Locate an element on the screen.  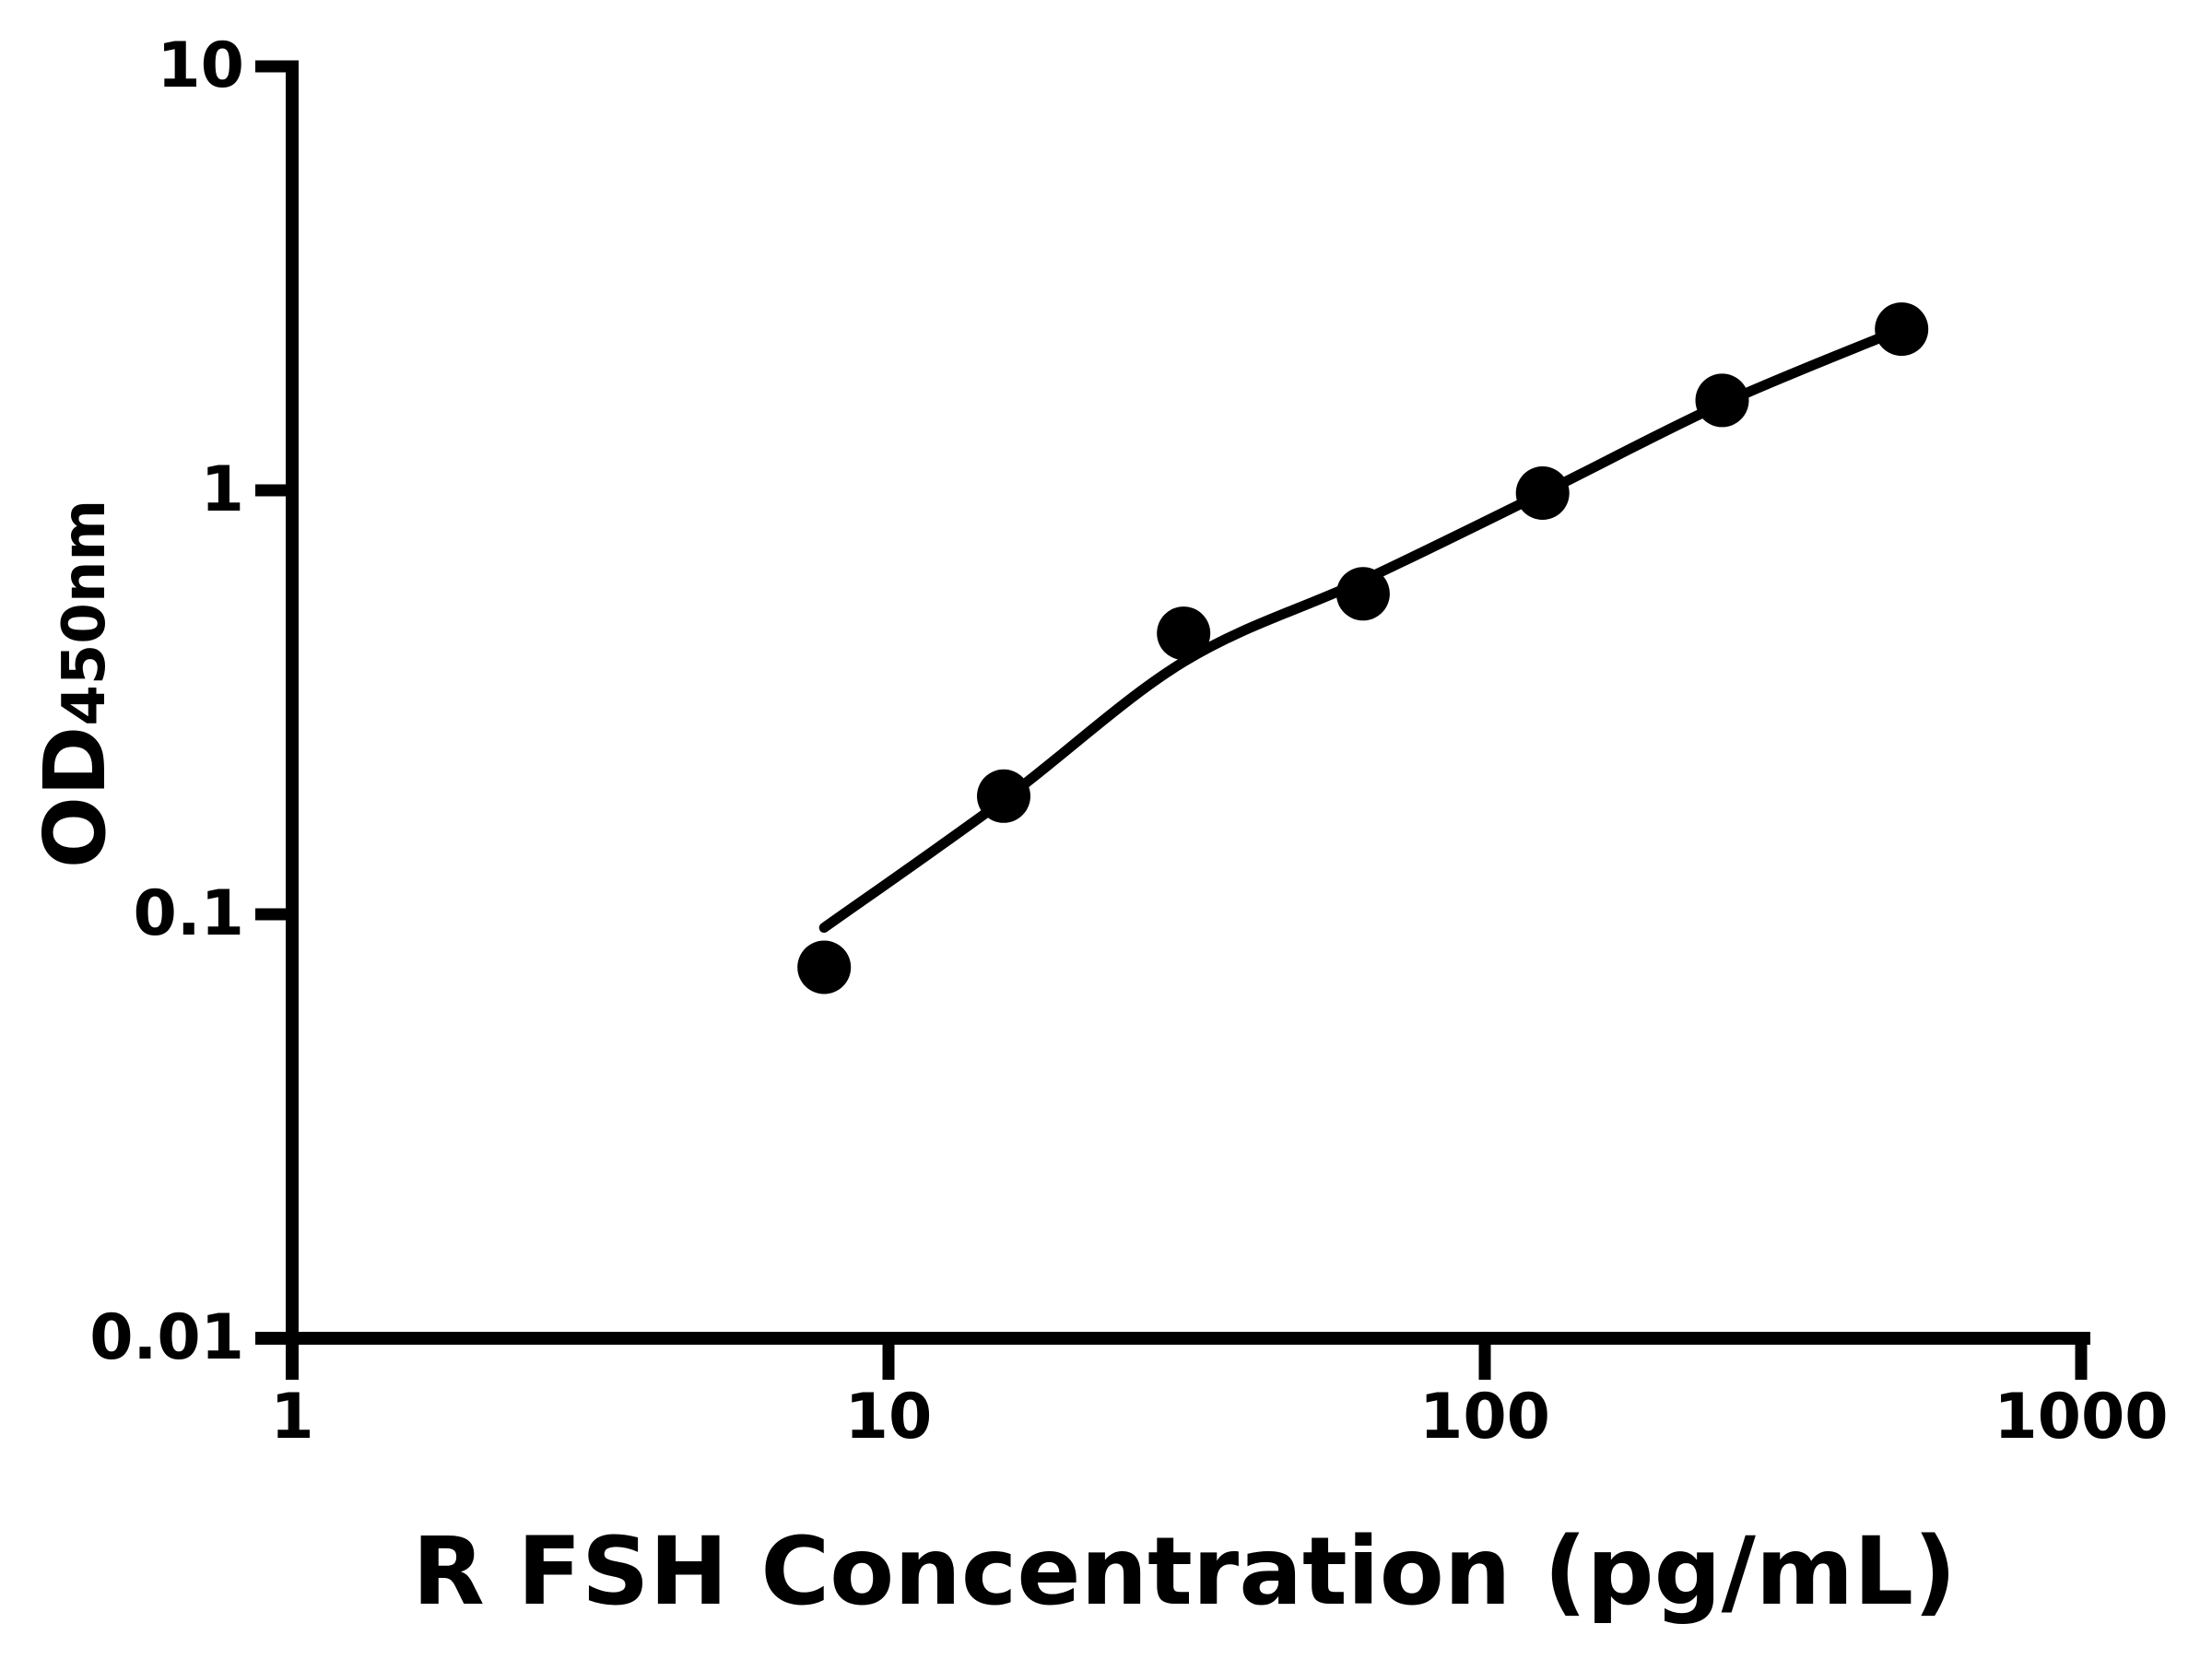
y-axis-title-subscript: 450nm is located at coordinates (85, 612).